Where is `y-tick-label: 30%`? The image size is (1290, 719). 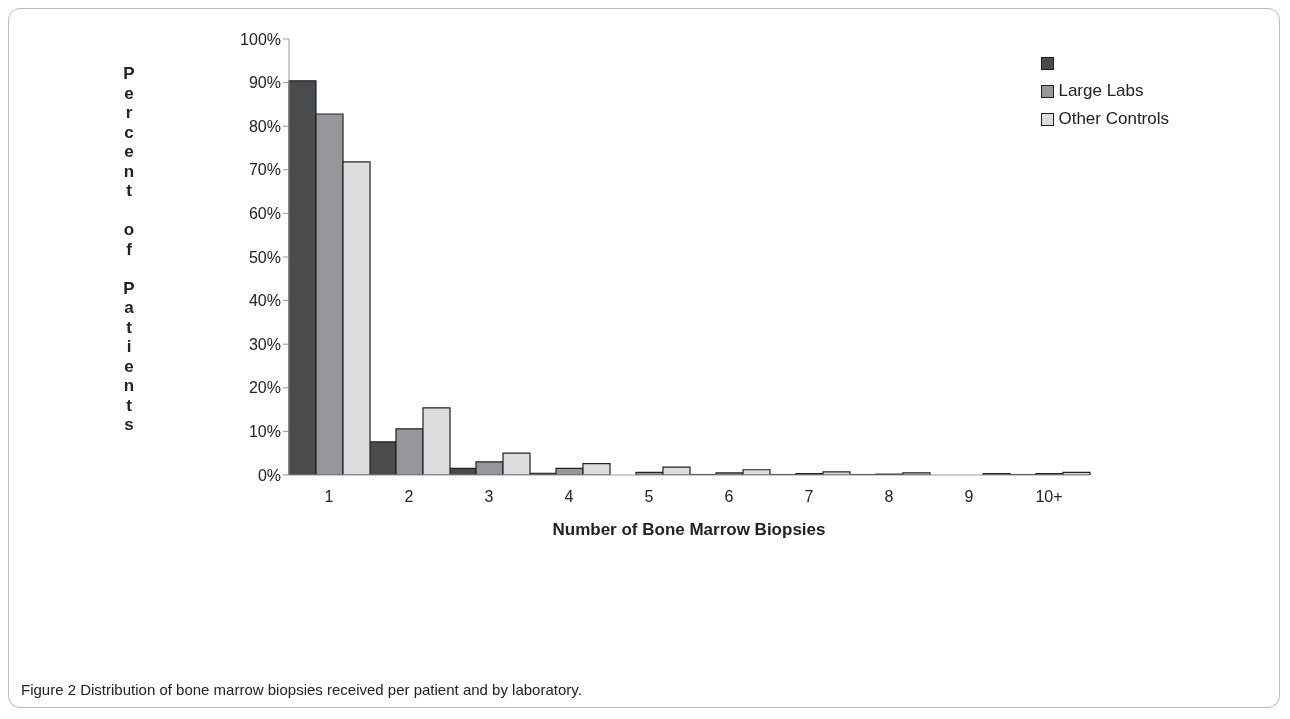
y-tick-label: 30% is located at coordinates (264, 344).